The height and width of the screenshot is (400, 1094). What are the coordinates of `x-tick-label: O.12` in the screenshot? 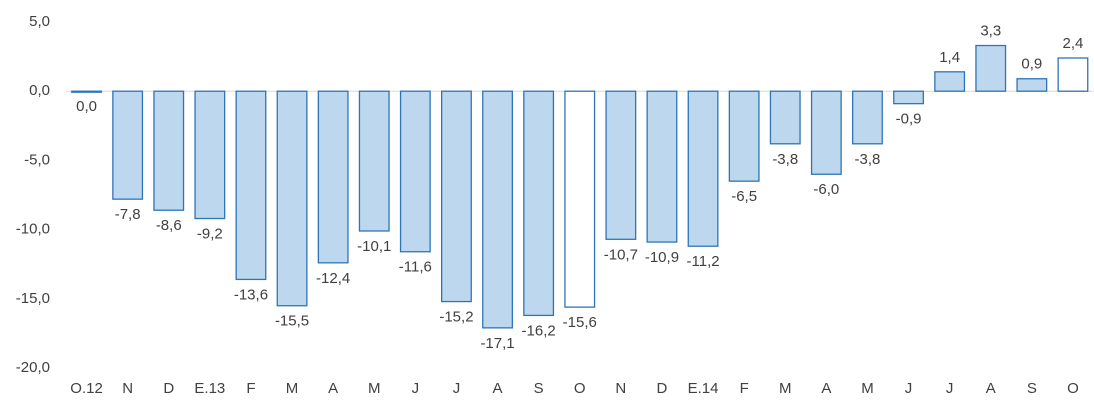 It's located at (86, 388).